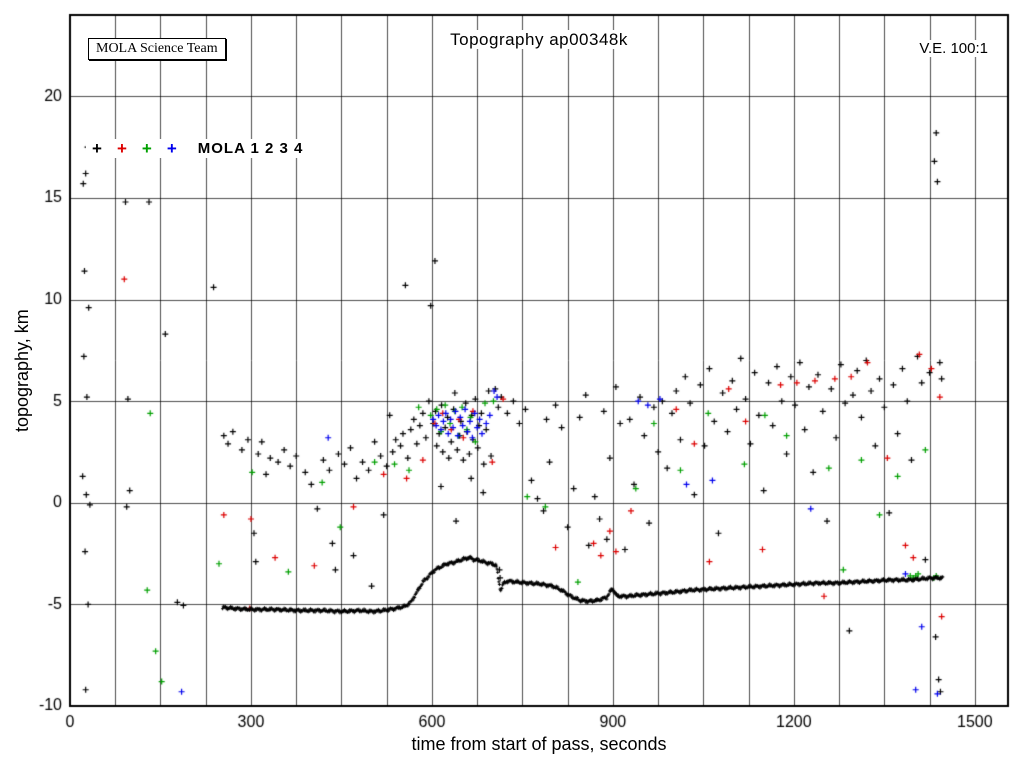 This screenshot has height=768, width=1024. I want to click on vertical-exaggeration-label: V.E. 100:1, so click(953, 48).